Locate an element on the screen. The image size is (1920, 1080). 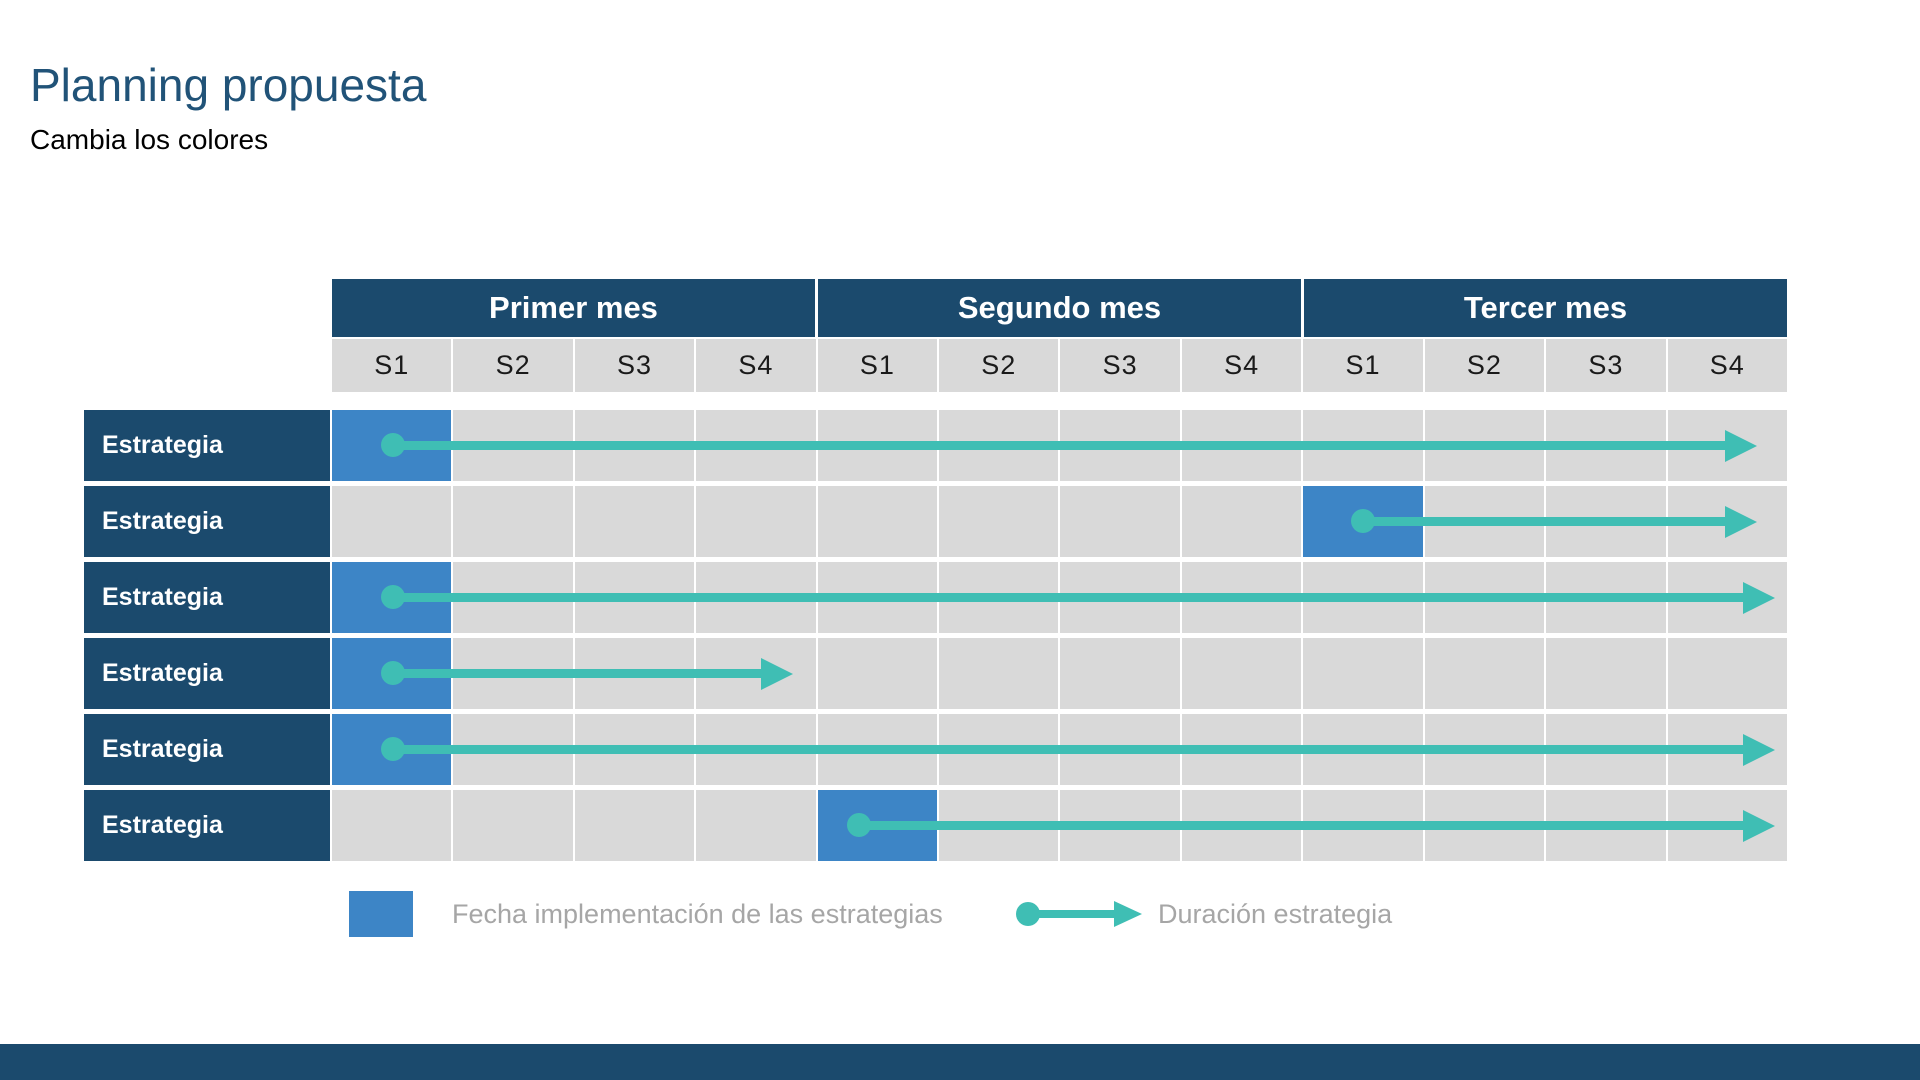
week-header-5: S1 is located at coordinates (877, 365).